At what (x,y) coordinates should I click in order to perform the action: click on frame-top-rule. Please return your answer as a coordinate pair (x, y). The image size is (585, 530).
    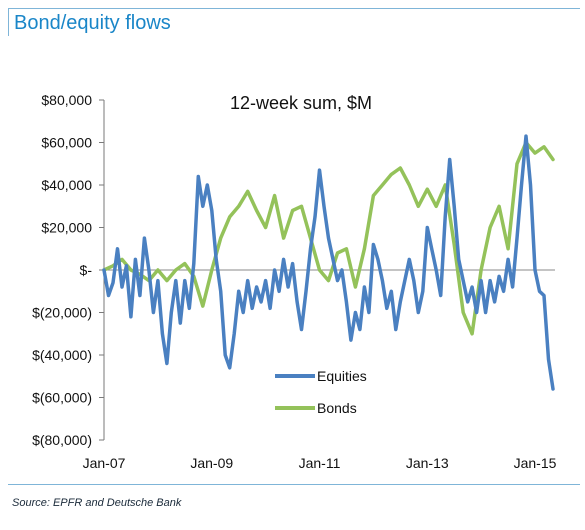
    Looking at the image, I should click on (294, 8).